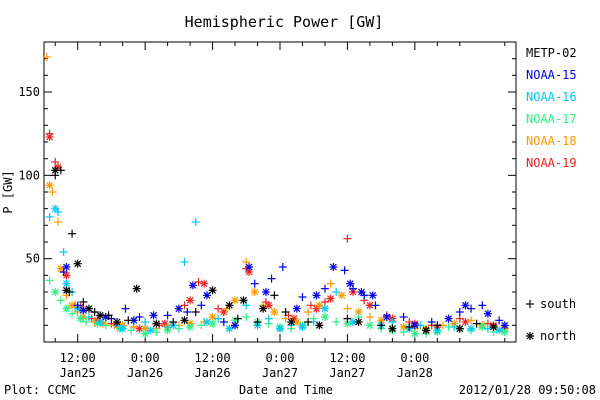 This screenshot has height=400, width=600. Describe the element at coordinates (551, 53) in the screenshot. I see `legend-entry: METP-02` at that location.